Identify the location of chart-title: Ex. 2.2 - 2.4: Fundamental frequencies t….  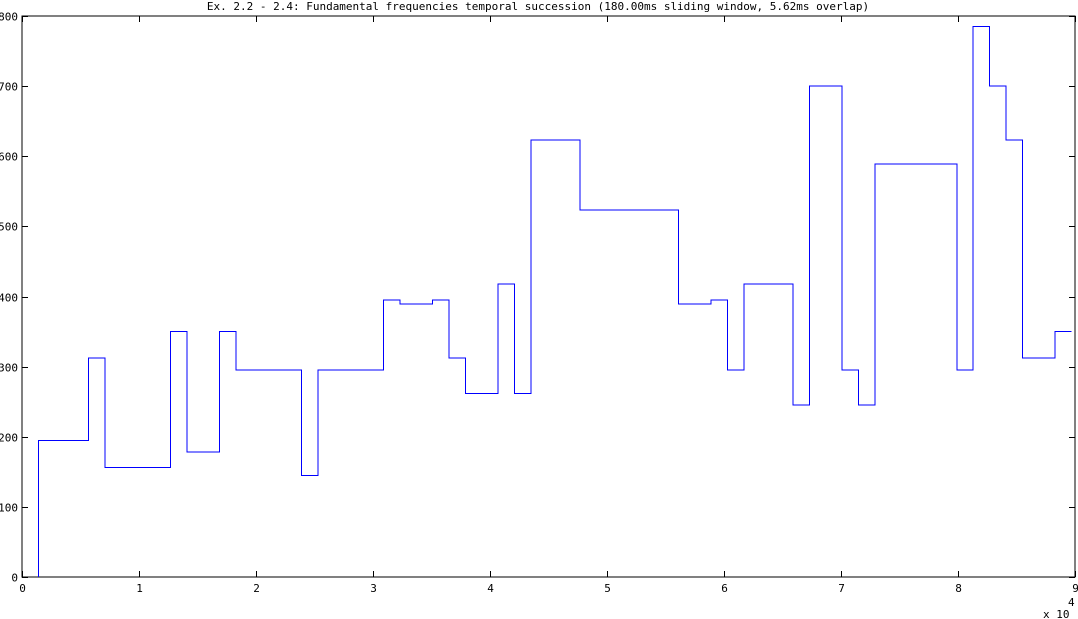
(538, 6).